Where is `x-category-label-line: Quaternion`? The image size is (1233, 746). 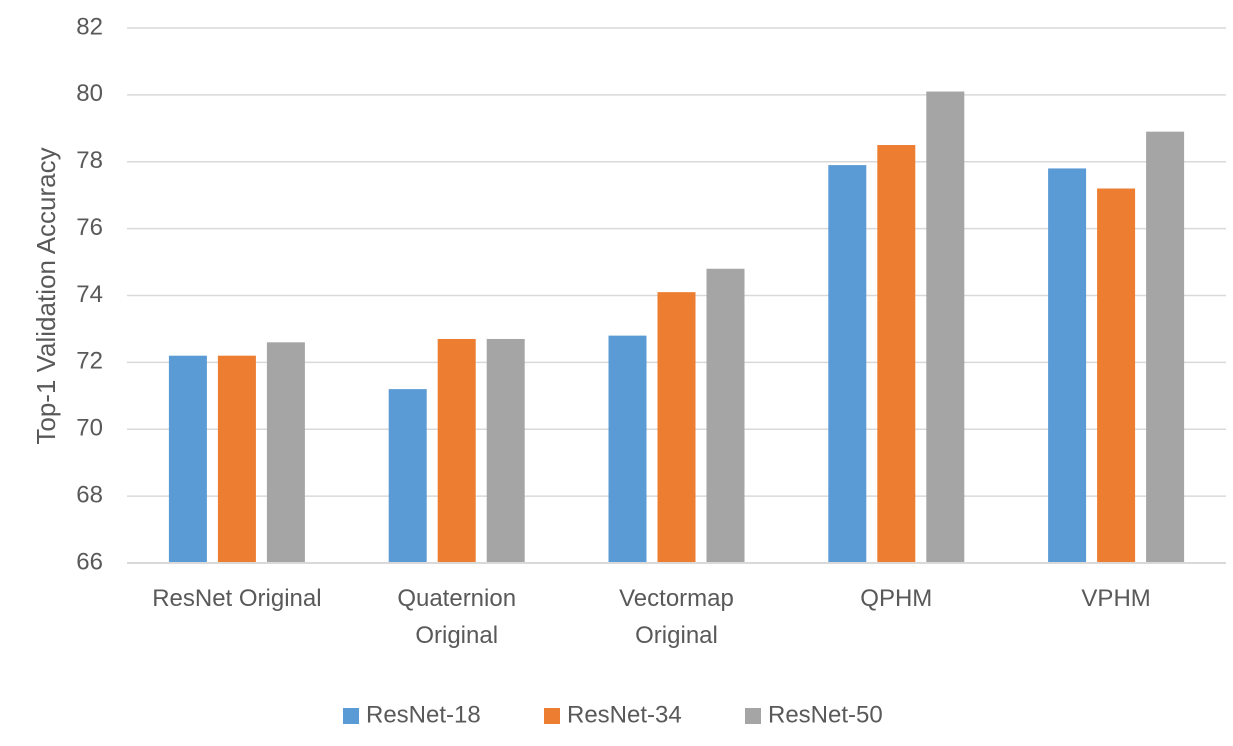
x-category-label-line: Quaternion is located at coordinates (456, 598).